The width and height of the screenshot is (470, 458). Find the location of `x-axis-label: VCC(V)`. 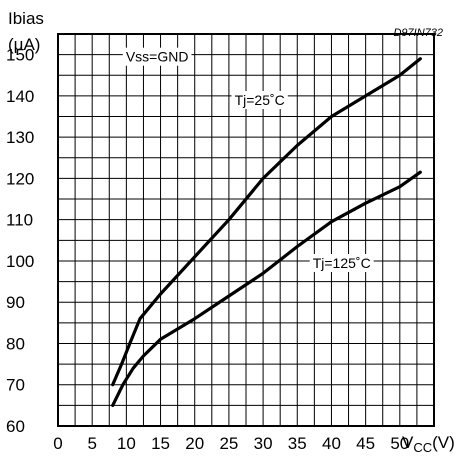

x-axis-label: VCC(V) is located at coordinates (428, 444).